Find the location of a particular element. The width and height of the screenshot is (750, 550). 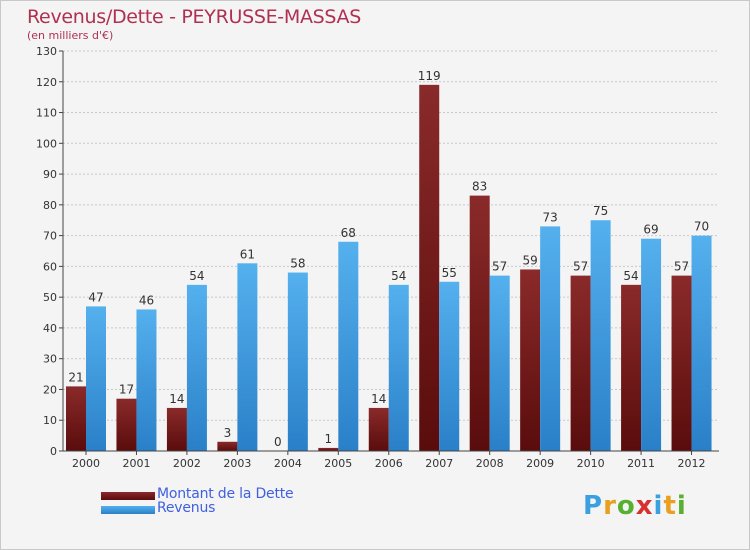

data-label-revenus: 61 is located at coordinates (247, 254).